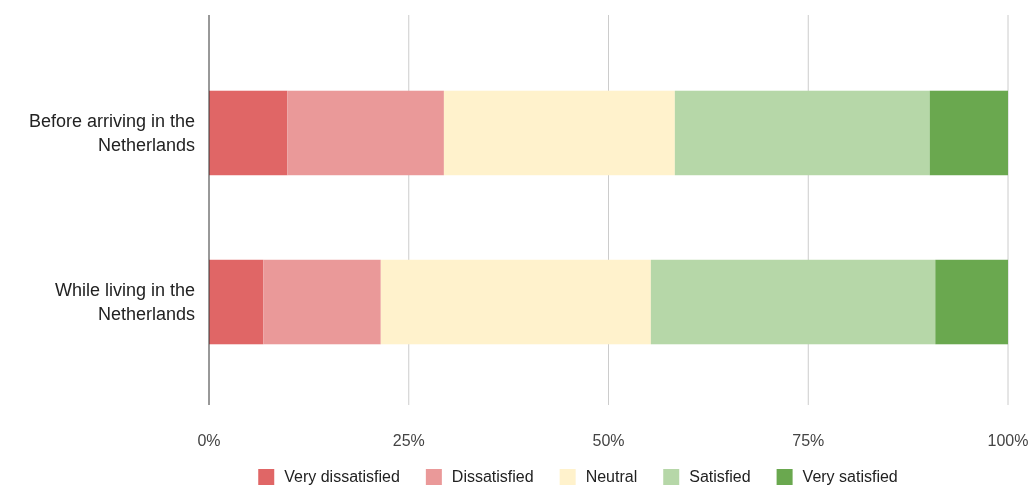 The image size is (1035, 493). What do you see at coordinates (111, 132) in the screenshot?
I see `y-tick-label: Before arriving in the Netherlands` at bounding box center [111, 132].